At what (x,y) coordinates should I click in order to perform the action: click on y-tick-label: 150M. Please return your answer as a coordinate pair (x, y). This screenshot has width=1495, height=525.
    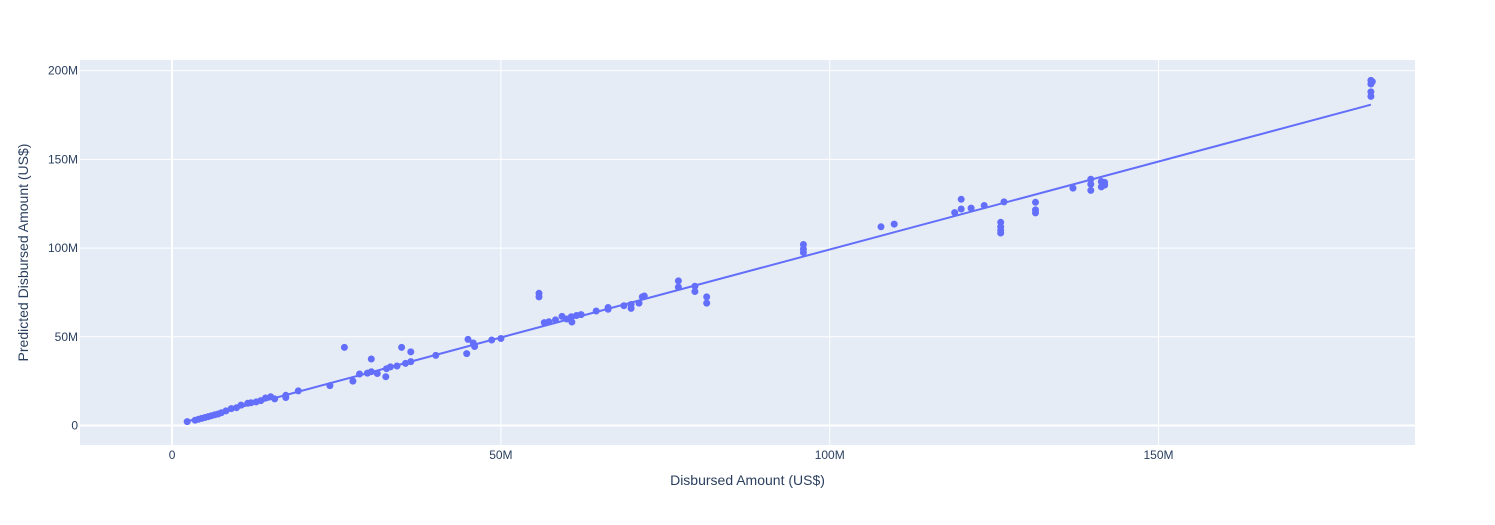
    Looking at the image, I should click on (63, 159).